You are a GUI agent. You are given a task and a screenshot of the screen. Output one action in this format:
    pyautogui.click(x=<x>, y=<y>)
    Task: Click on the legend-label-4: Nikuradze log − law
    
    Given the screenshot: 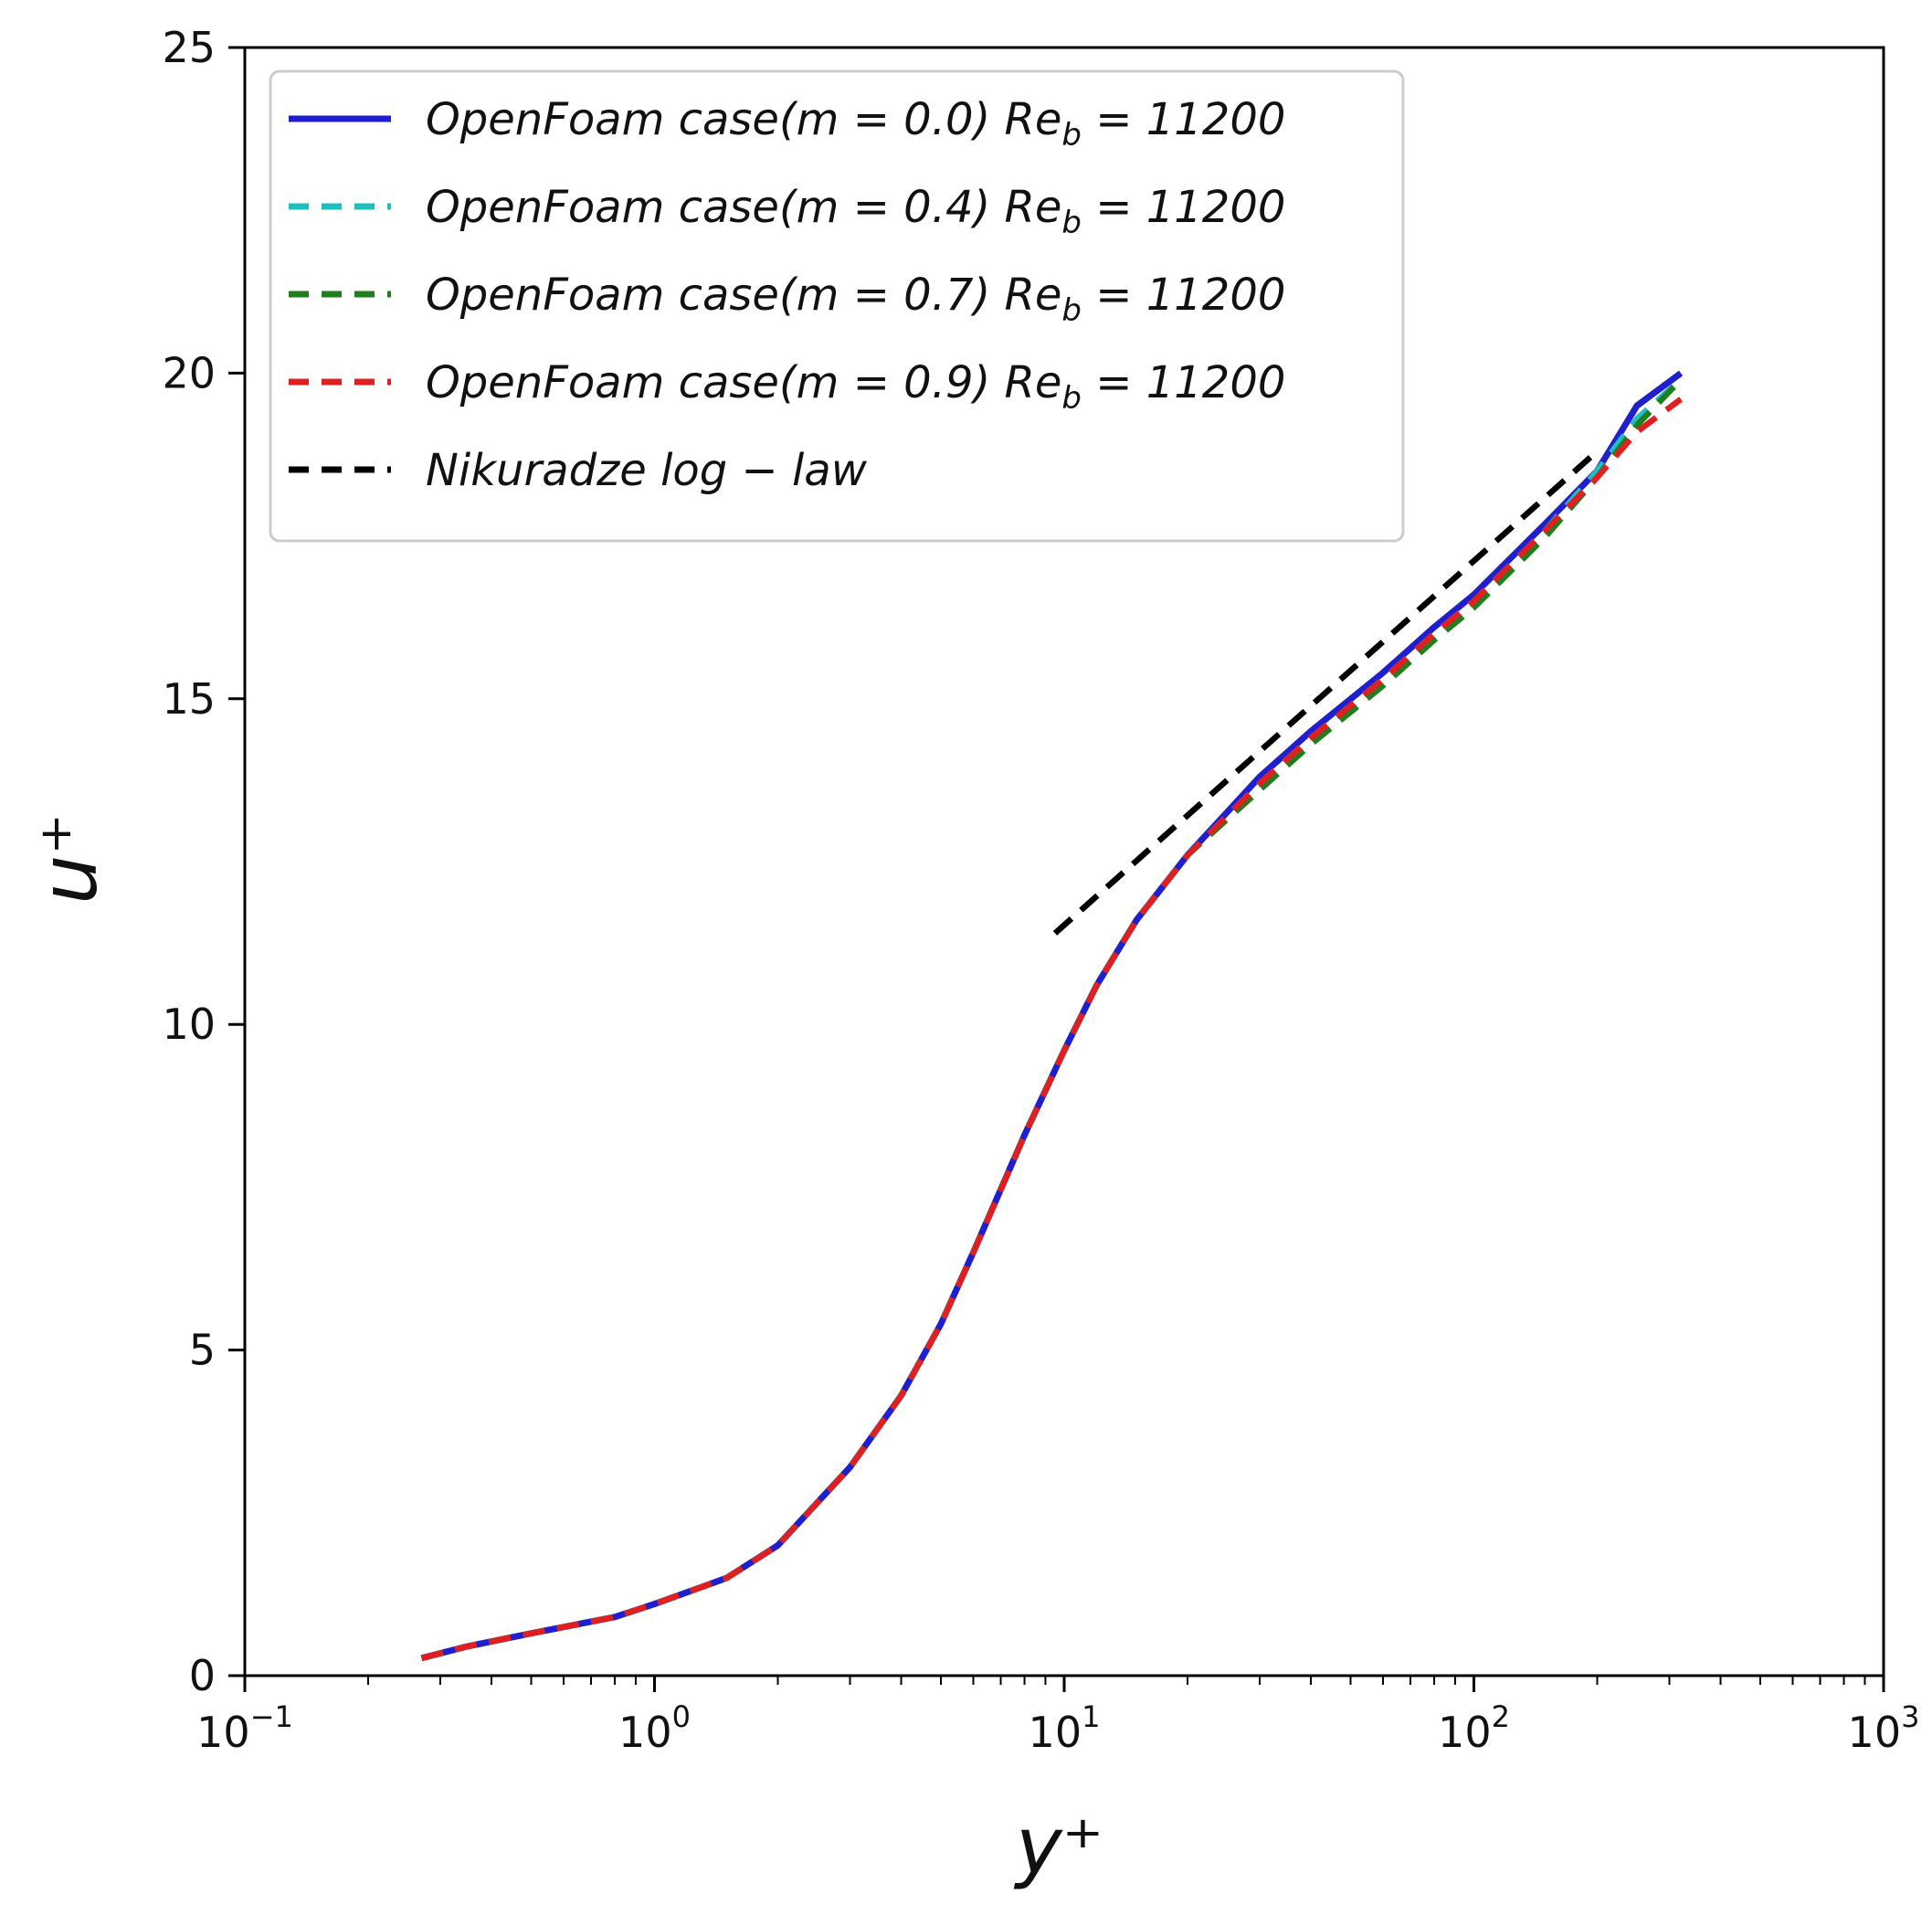 What is the action you would take?
    pyautogui.click(x=647, y=471)
    